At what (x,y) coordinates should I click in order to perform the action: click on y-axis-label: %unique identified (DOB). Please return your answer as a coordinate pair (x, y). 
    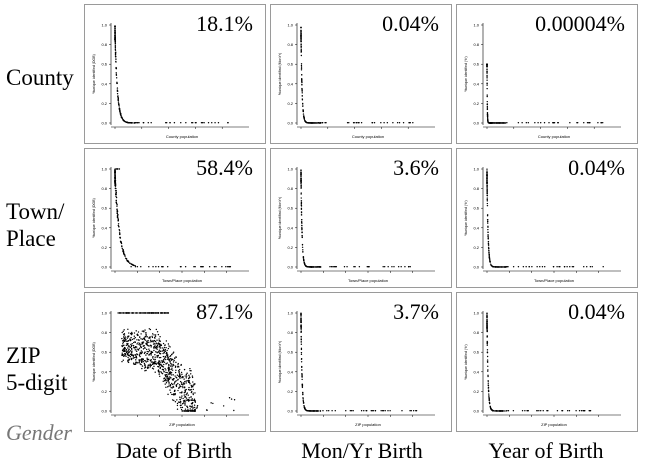
    Looking at the image, I should click on (94, 74).